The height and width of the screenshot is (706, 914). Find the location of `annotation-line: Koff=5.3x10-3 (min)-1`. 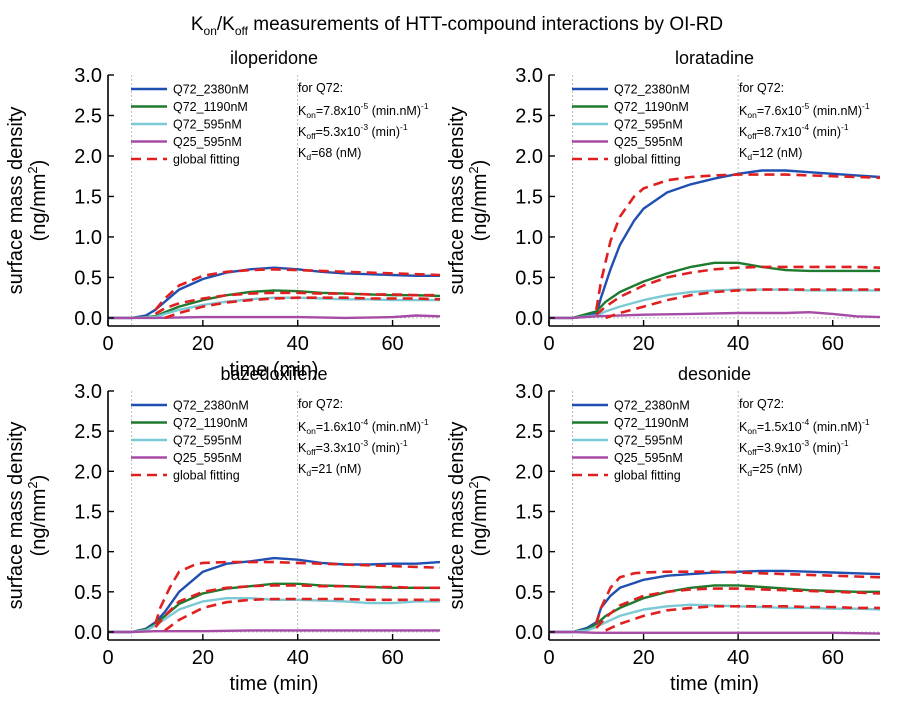

annotation-line: Koff=5.3x10-3 (min)-1 is located at coordinates (353, 131).